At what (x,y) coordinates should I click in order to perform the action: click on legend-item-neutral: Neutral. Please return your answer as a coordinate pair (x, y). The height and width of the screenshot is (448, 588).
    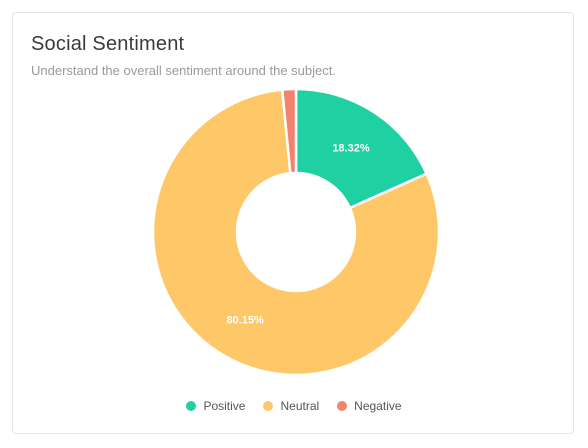
    Looking at the image, I should click on (291, 406).